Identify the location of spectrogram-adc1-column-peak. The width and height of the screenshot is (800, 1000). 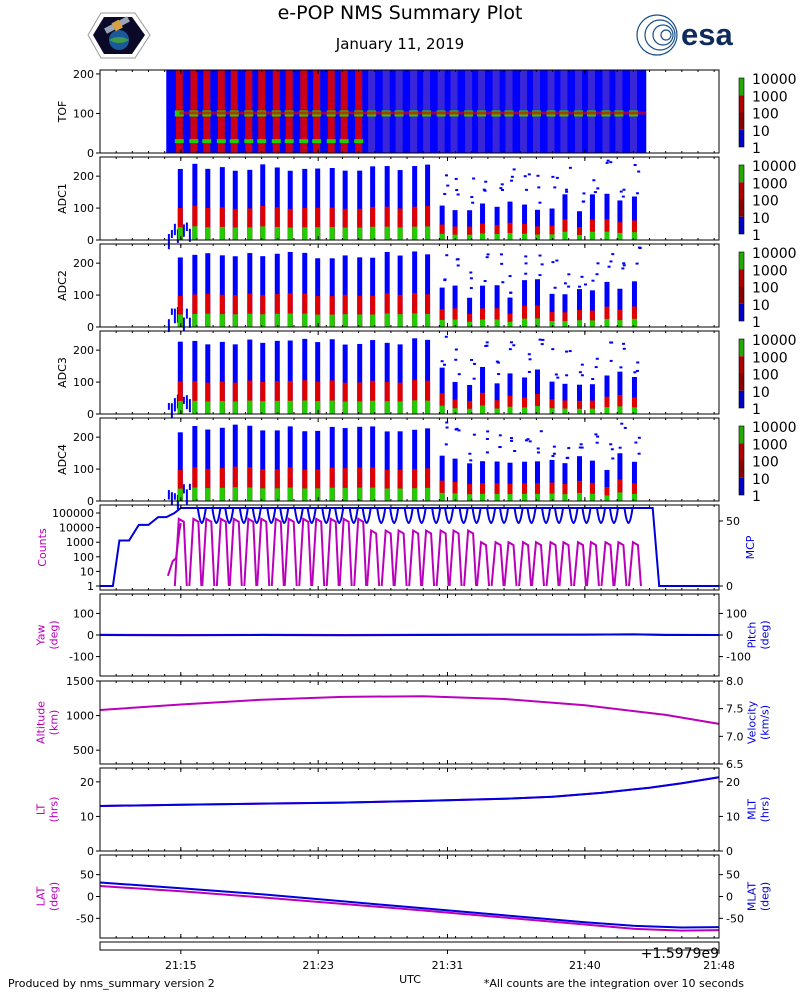
(305, 233).